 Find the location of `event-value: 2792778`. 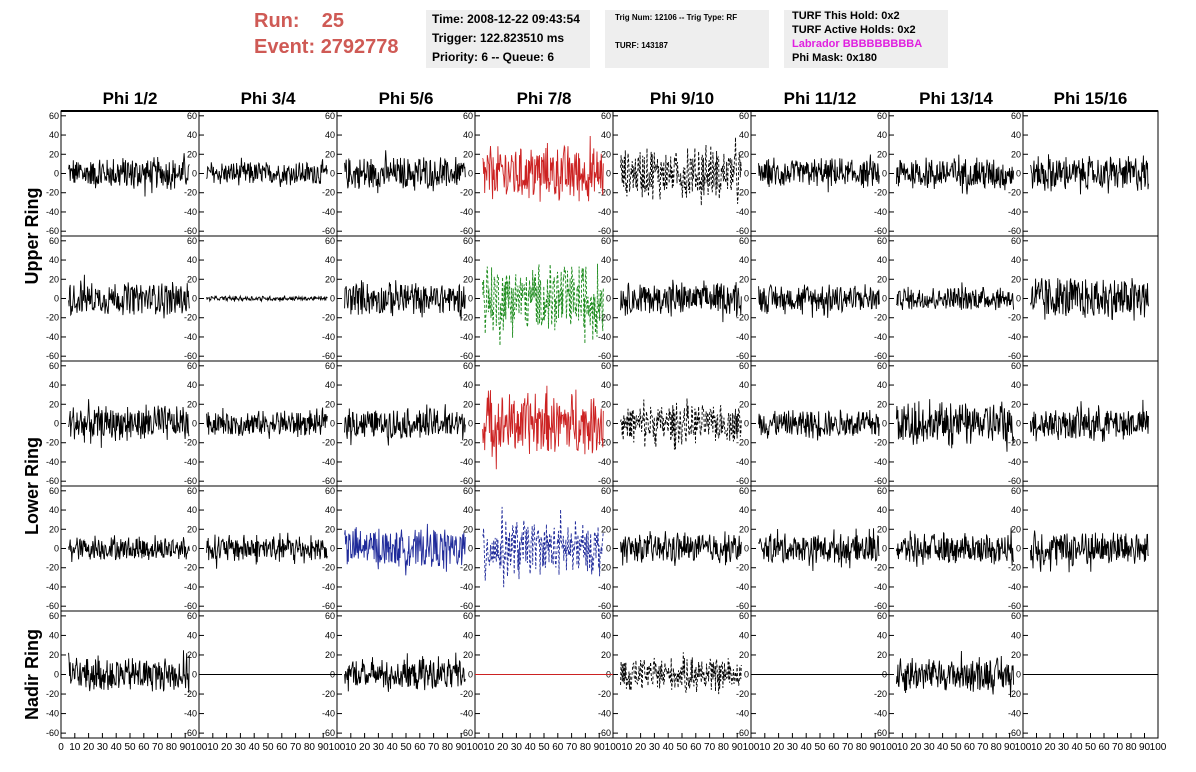

event-value: 2792778 is located at coordinates (359, 47).